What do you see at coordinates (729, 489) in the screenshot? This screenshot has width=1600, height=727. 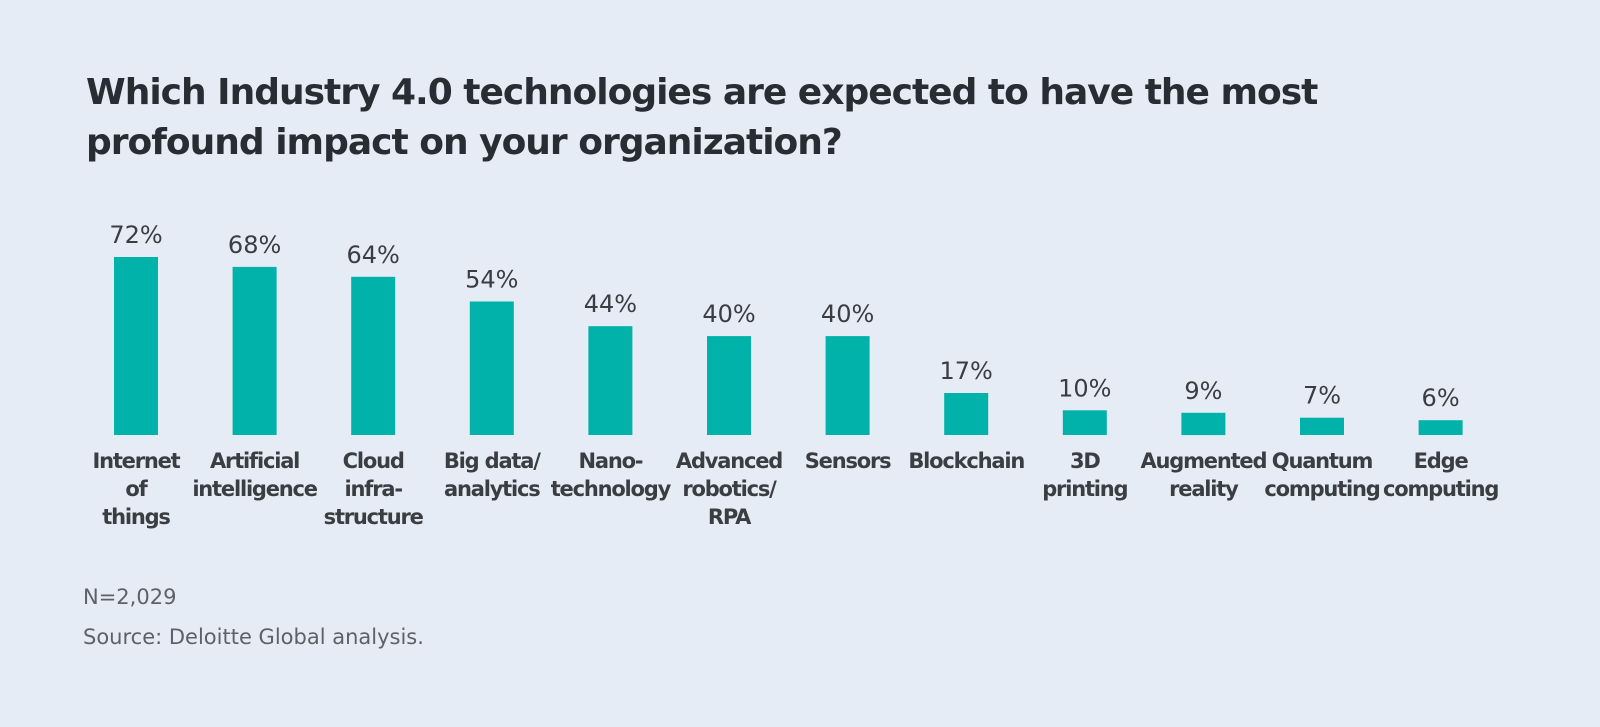 I see `category-label: Advanced robotics/RPA` at bounding box center [729, 489].